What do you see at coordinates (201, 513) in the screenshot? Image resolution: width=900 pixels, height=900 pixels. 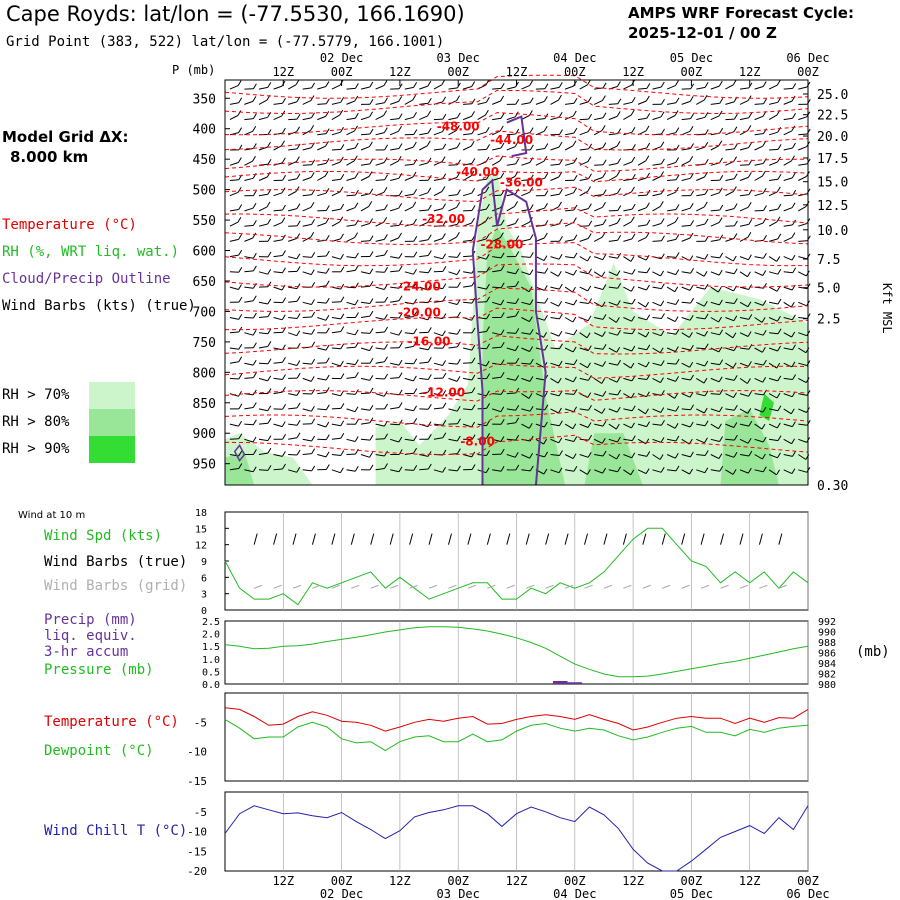 I see `wind-y-tick: 18` at bounding box center [201, 513].